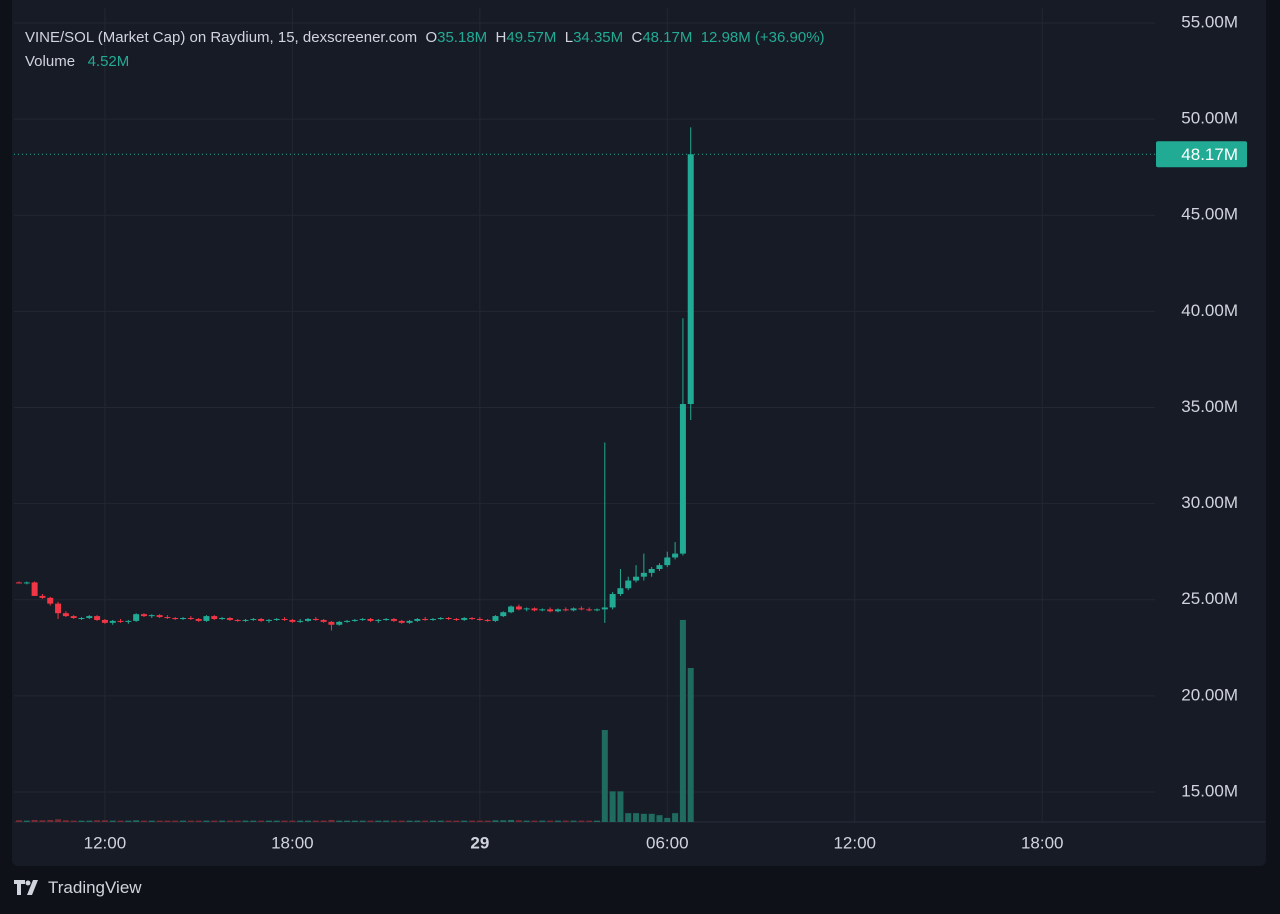 This screenshot has height=914, width=1280. I want to click on h-value: 49.57M, so click(531, 37).